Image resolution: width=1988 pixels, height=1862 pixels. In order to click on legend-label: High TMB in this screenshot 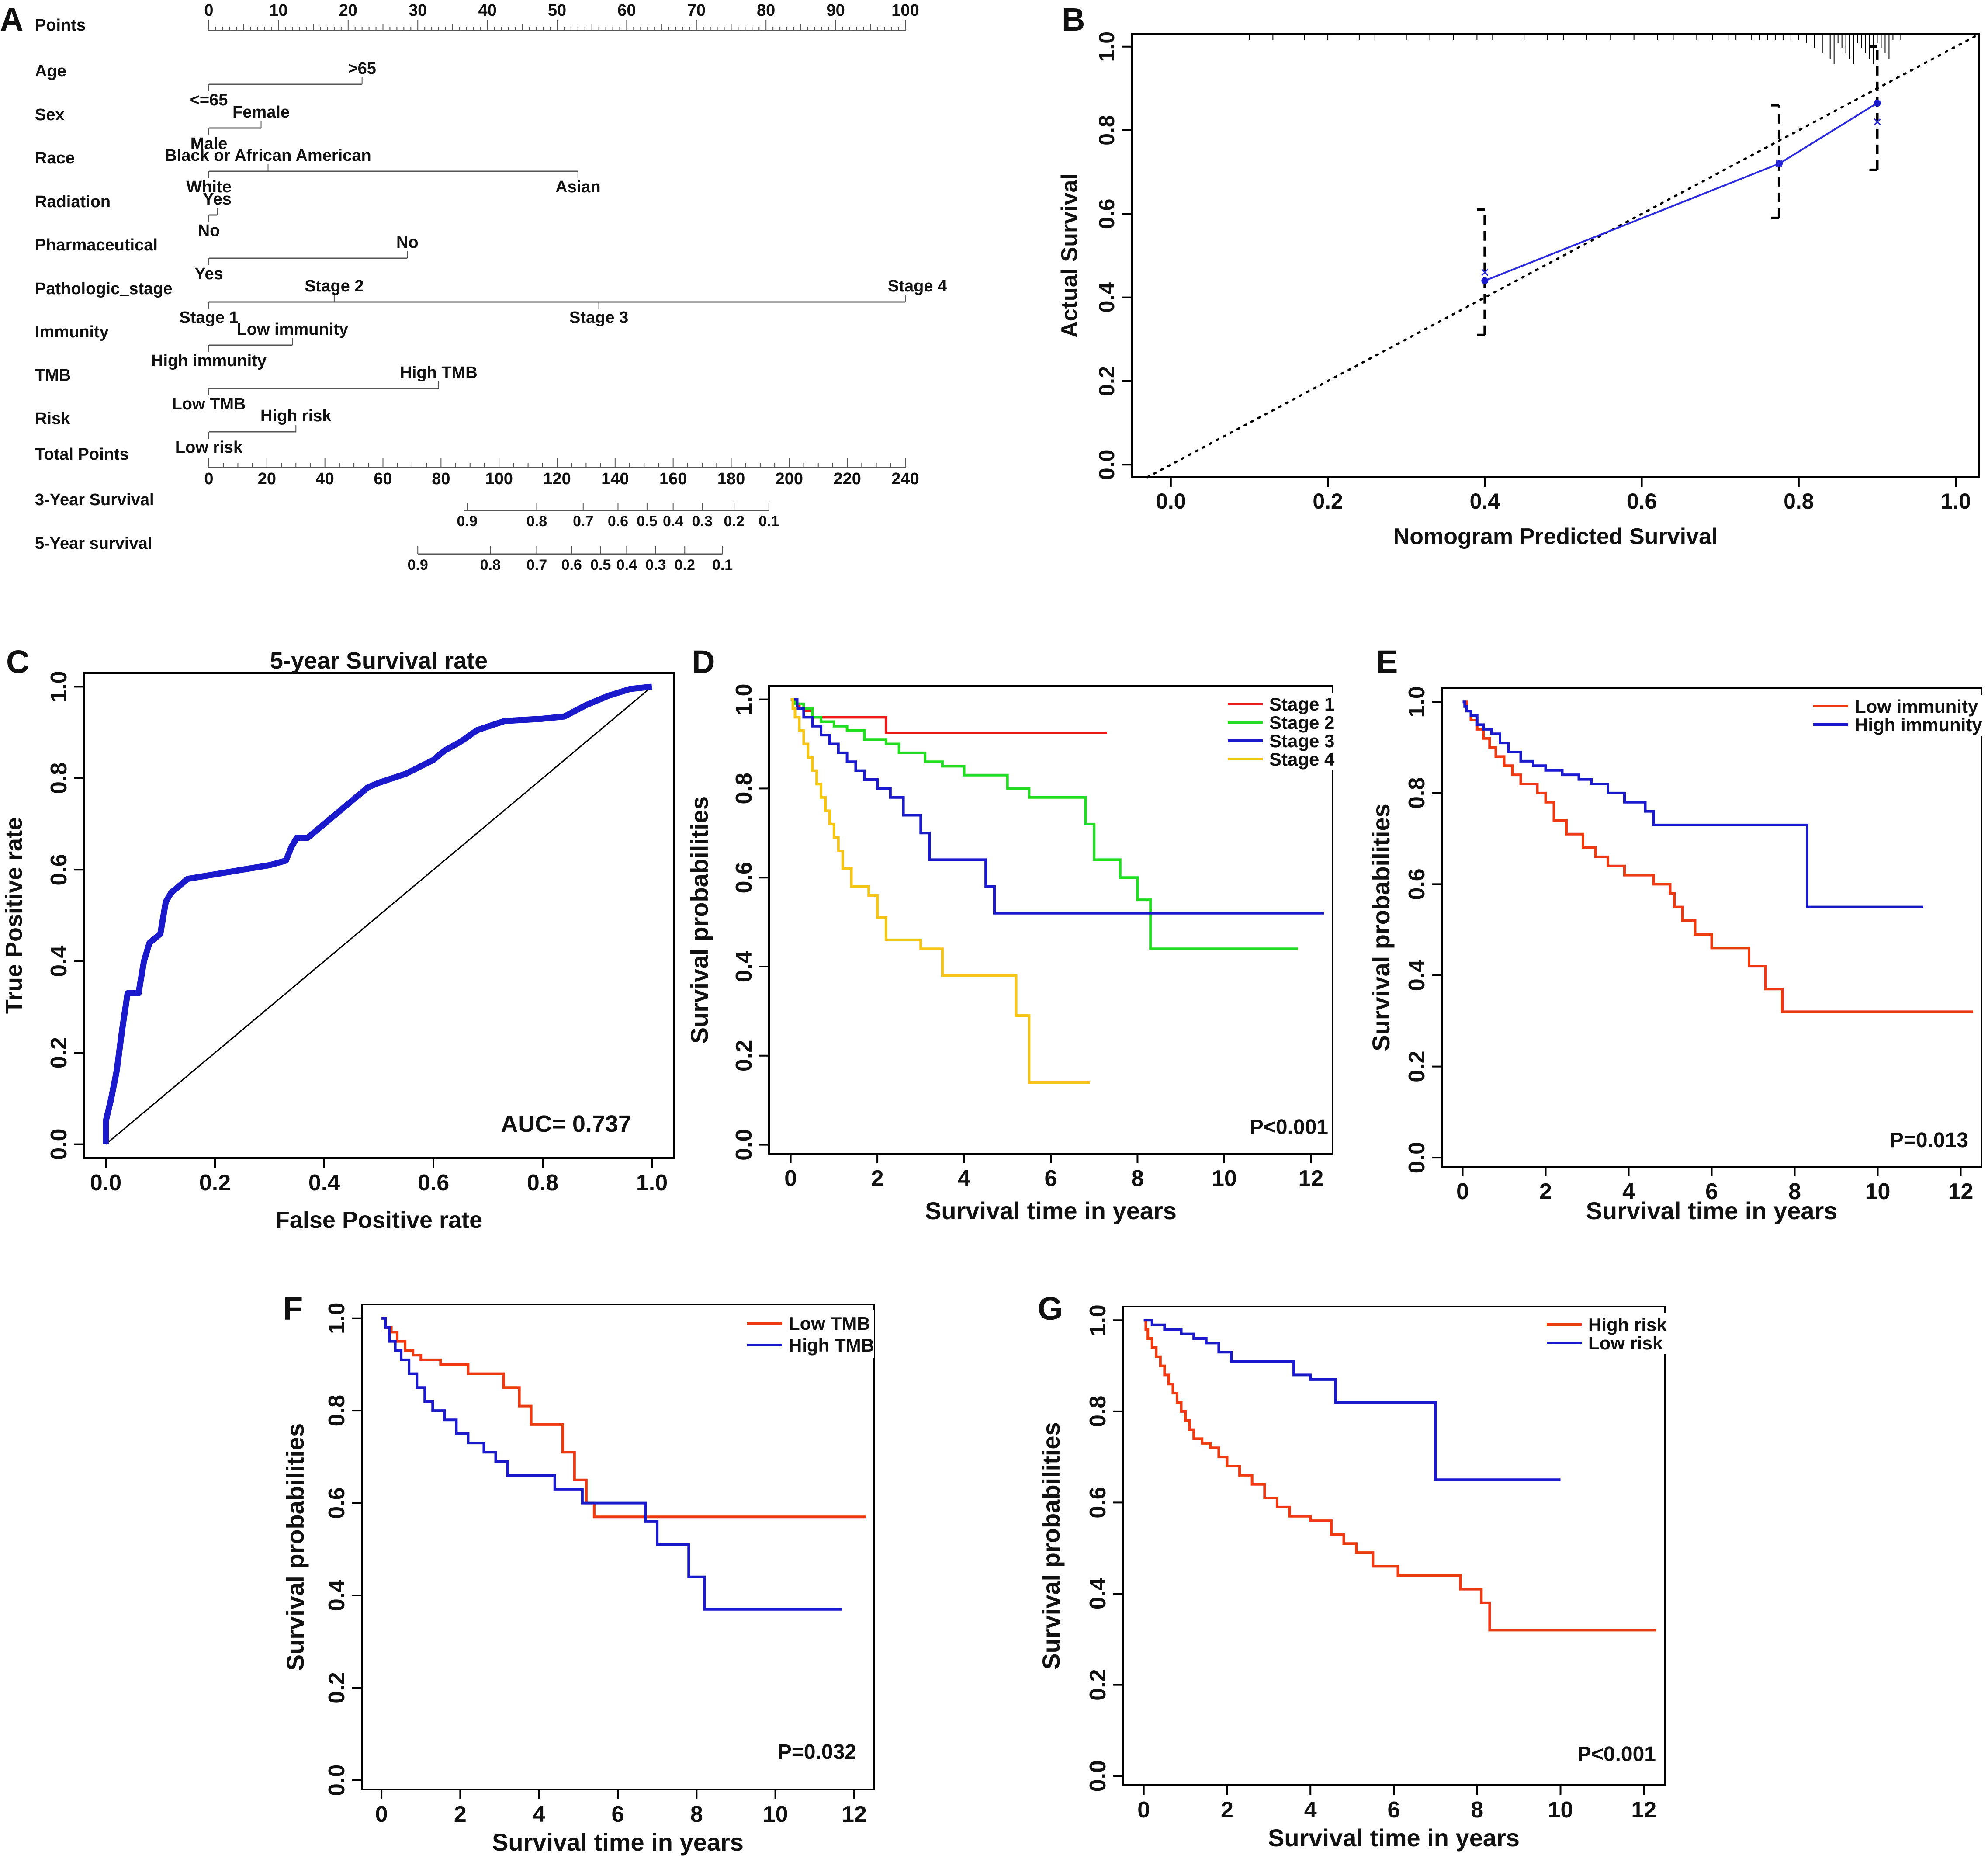, I will do `click(831, 1345)`.